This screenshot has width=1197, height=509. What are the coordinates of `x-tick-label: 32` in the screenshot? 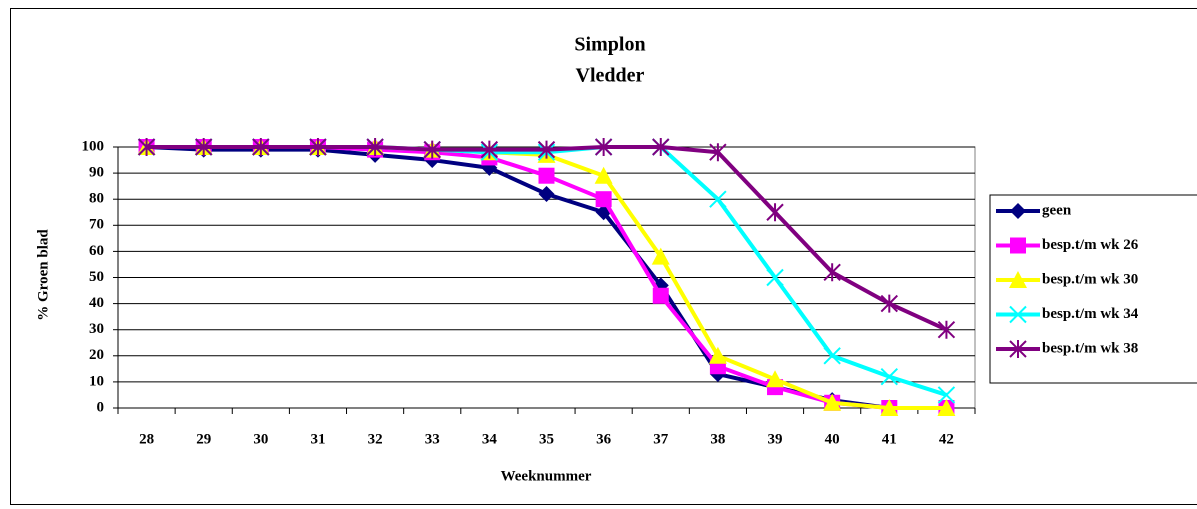 It's located at (375, 439).